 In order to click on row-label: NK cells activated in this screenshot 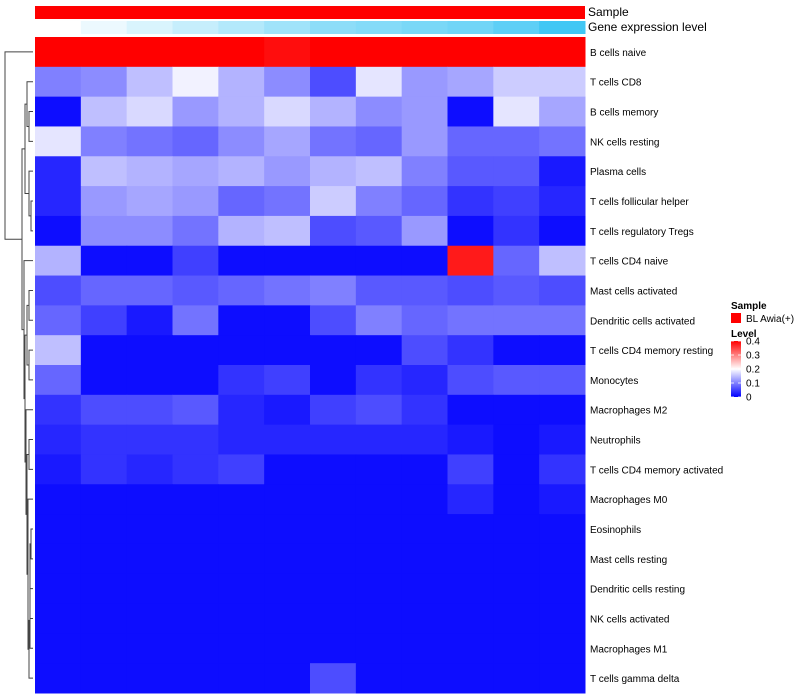, I will do `click(629, 619)`.